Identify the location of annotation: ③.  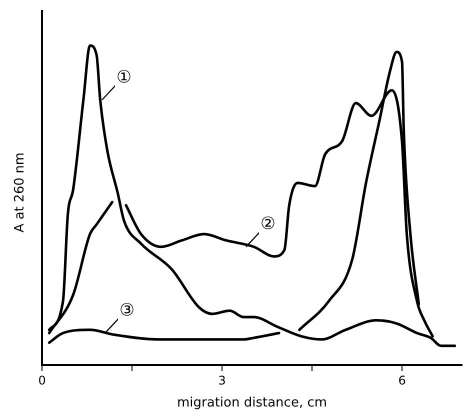
(127, 310).